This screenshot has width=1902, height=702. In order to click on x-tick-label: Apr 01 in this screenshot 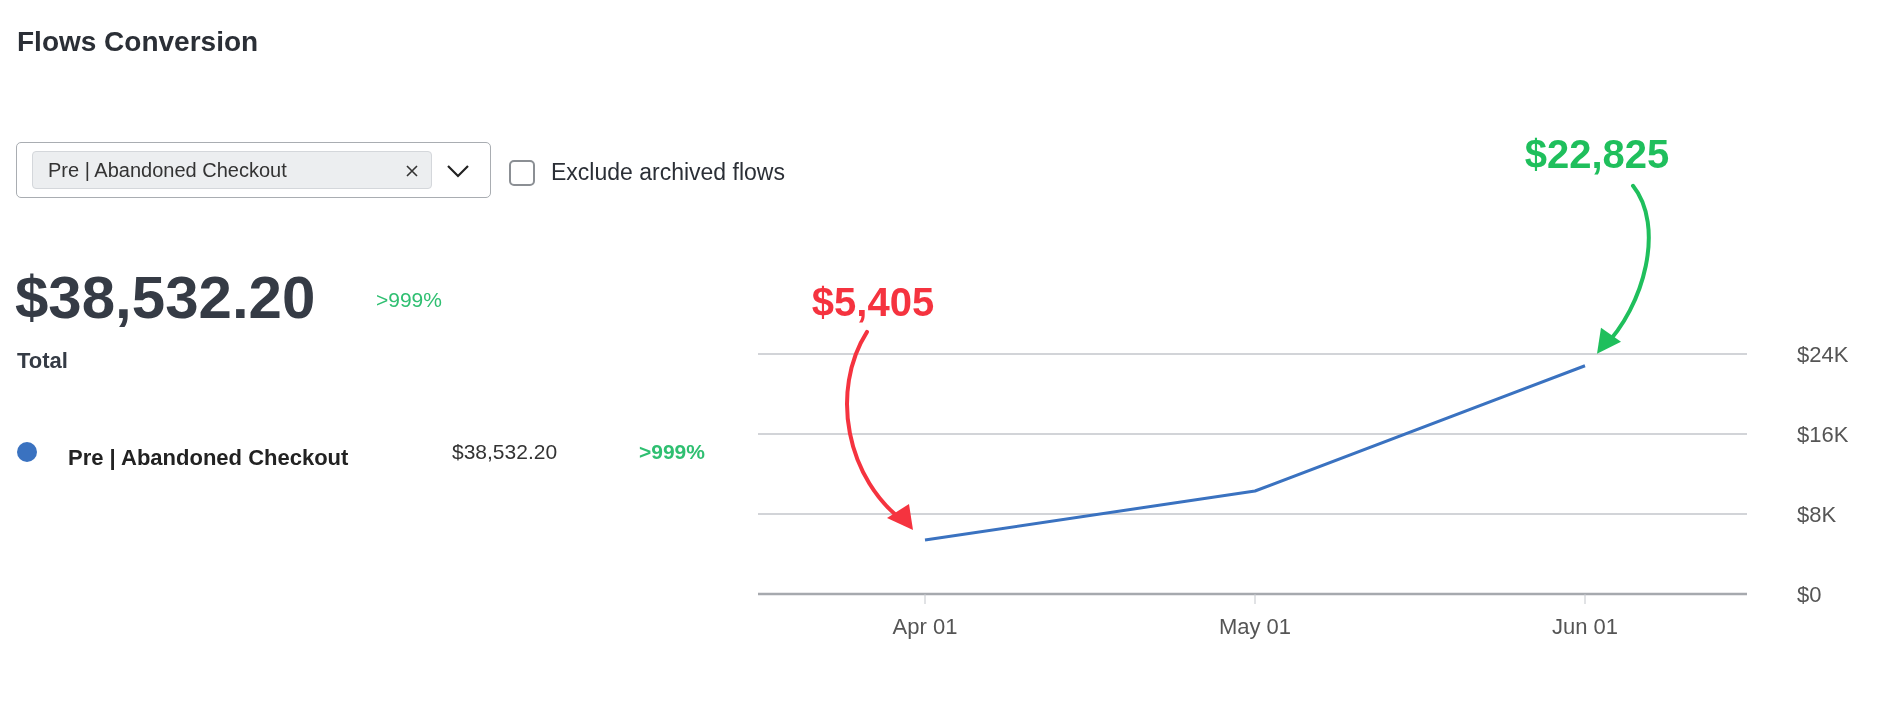, I will do `click(925, 626)`.